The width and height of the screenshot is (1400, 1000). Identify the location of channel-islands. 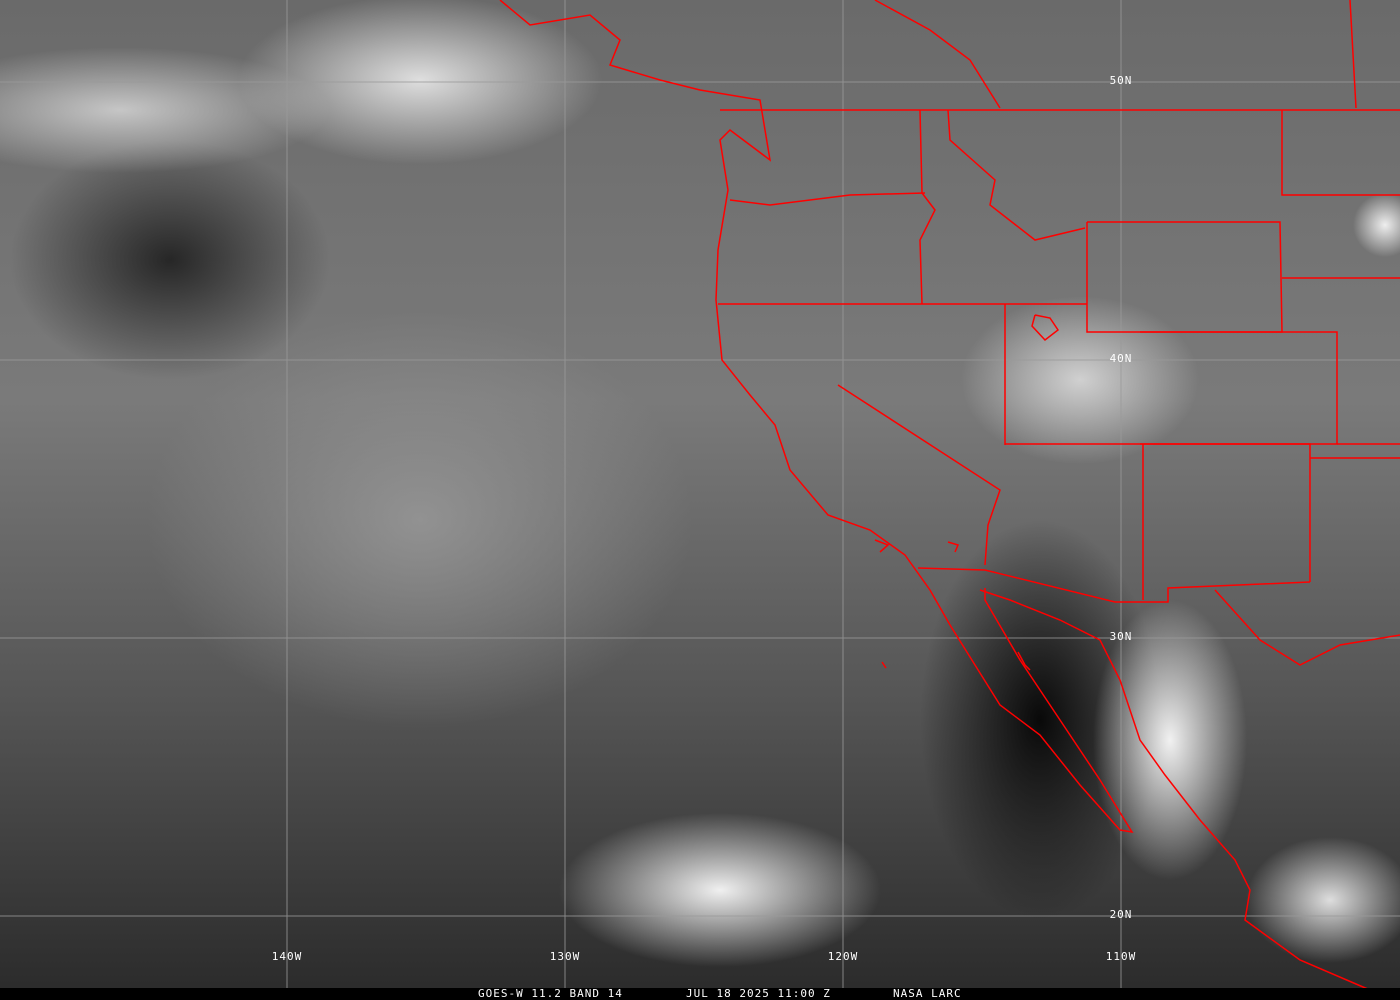
(882, 546).